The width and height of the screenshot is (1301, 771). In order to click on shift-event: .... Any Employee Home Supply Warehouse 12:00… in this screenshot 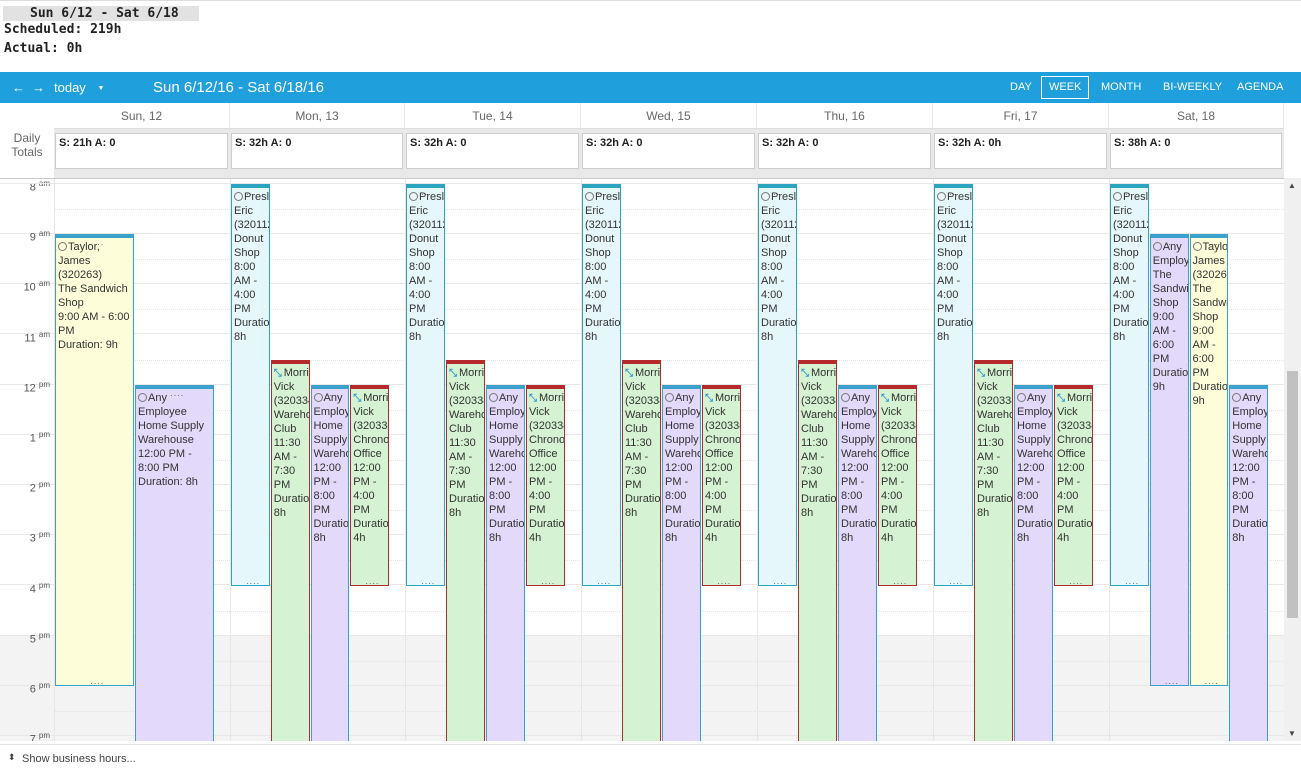, I will do `click(174, 562)`.